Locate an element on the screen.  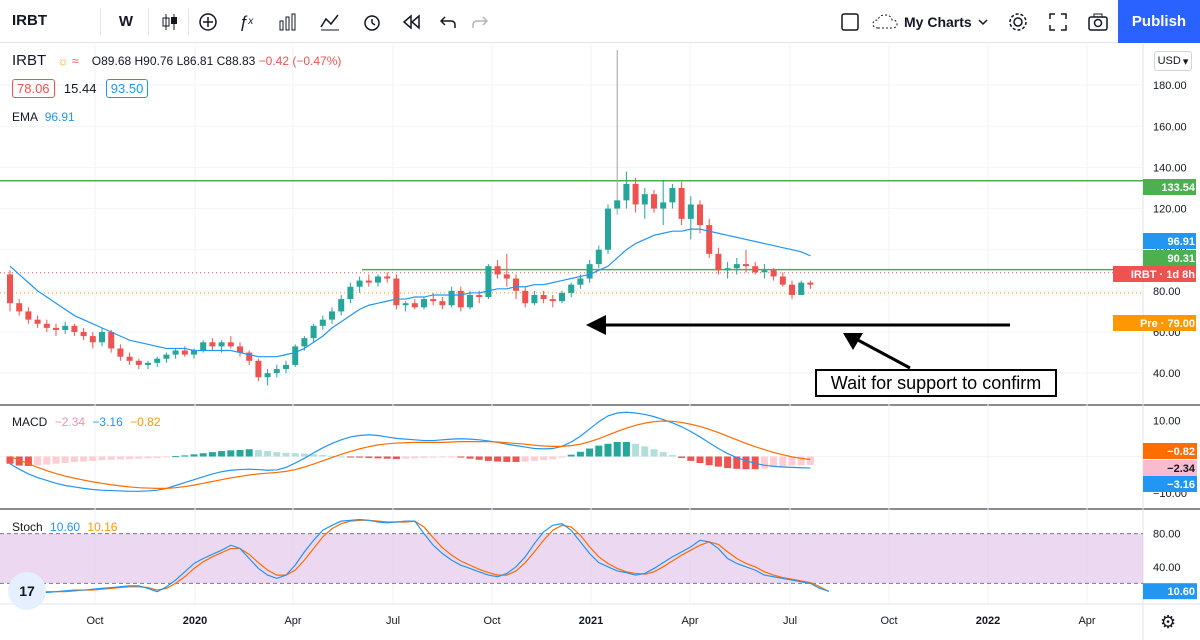
fullscreen-icon is located at coordinates (1058, 21).